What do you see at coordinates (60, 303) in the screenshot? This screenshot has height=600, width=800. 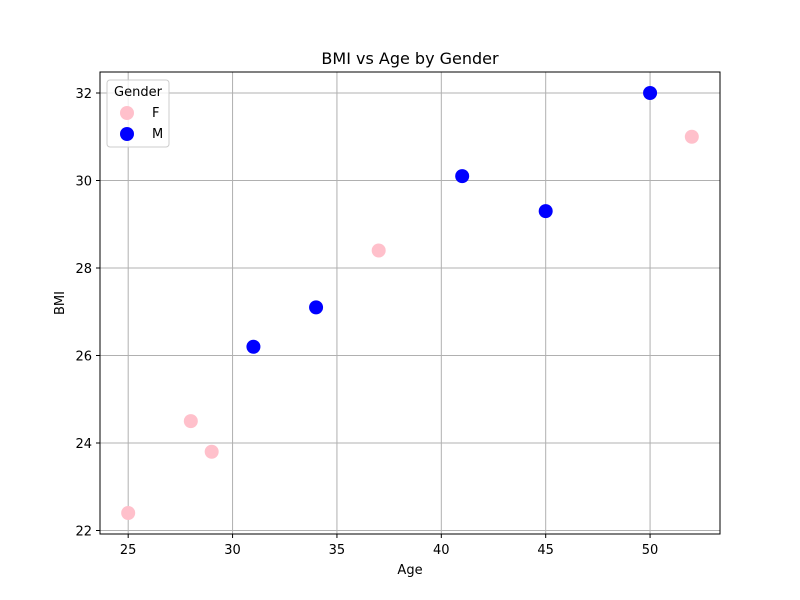 I see `y-axis-label: BMI` at bounding box center [60, 303].